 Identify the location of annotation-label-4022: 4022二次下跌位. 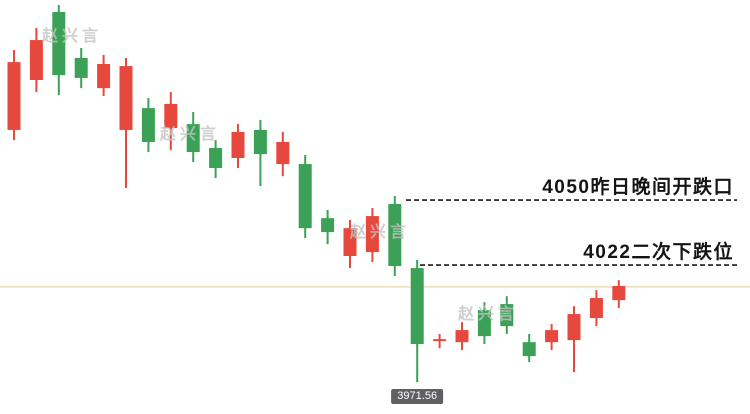
(658, 250).